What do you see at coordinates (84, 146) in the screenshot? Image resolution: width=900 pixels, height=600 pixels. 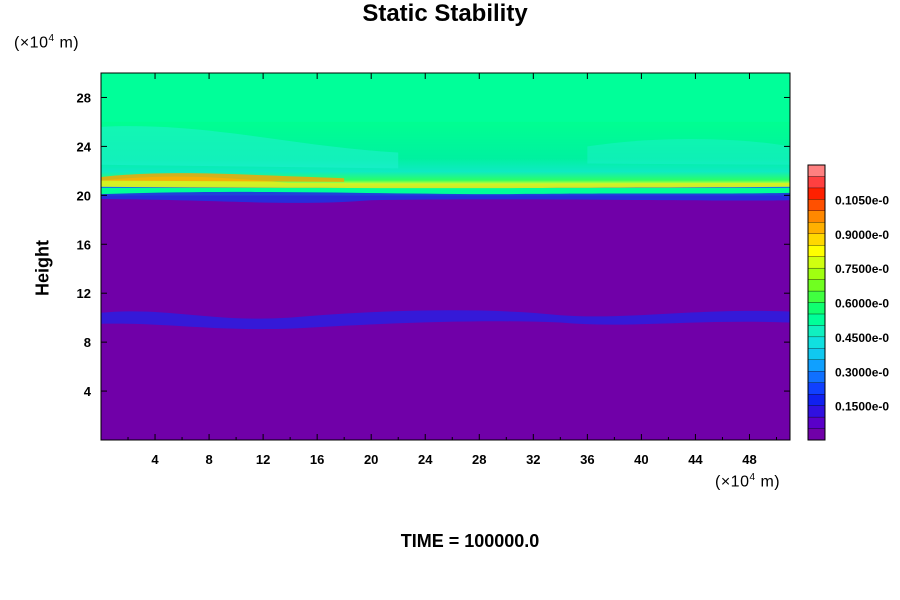 I see `y-tick-label: 24` at bounding box center [84, 146].